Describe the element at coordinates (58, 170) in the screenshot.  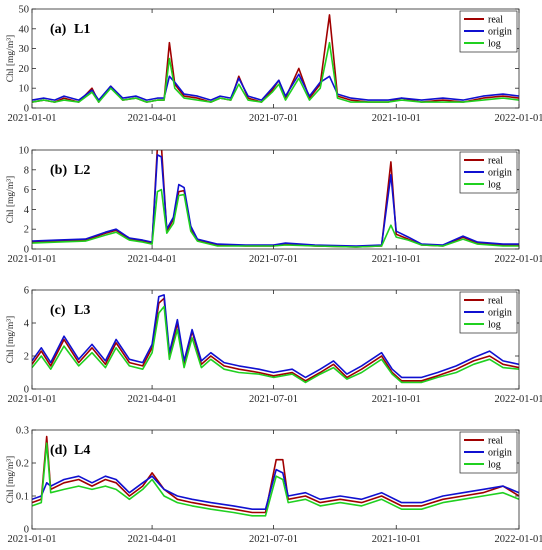
I see `panel-label: (b)` at that location.